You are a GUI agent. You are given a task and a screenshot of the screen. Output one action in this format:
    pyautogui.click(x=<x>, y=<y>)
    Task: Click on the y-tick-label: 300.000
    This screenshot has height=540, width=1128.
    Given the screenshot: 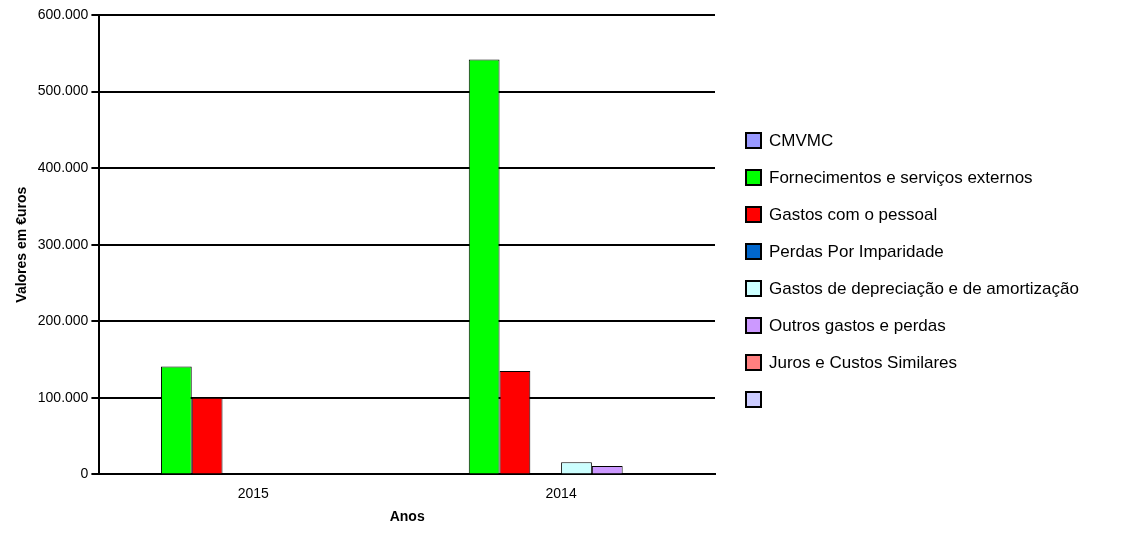 What is the action you would take?
    pyautogui.click(x=63, y=243)
    